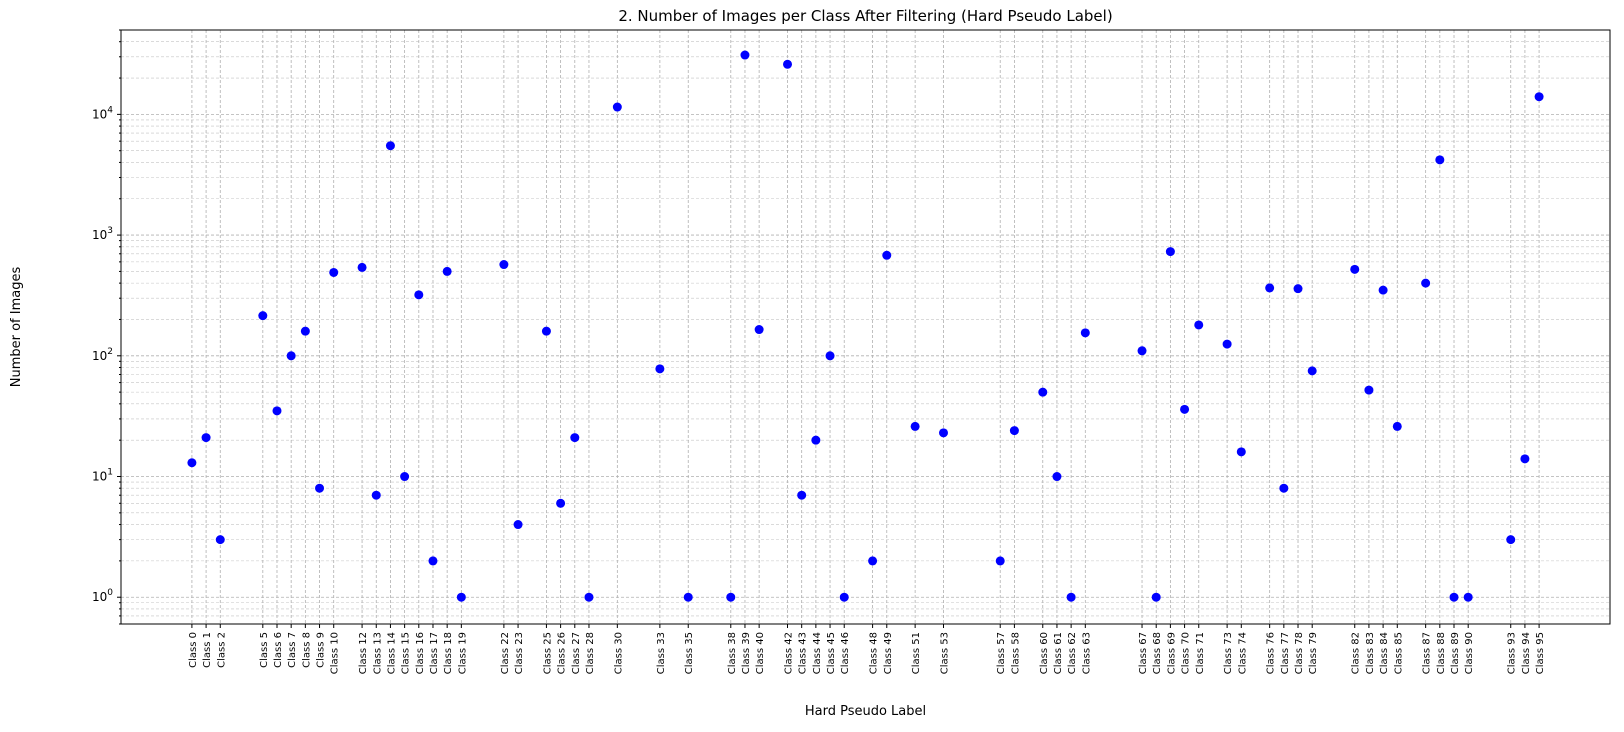  What do you see at coordinates (306, 650) in the screenshot?
I see `x-tick-label: Class 8` at bounding box center [306, 650].